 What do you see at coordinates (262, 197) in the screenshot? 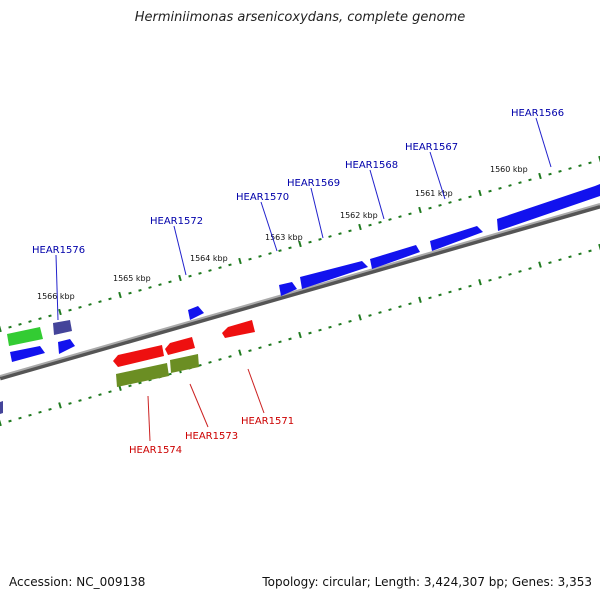
I see `gene-label-hear1570: HEAR1570` at bounding box center [262, 197].